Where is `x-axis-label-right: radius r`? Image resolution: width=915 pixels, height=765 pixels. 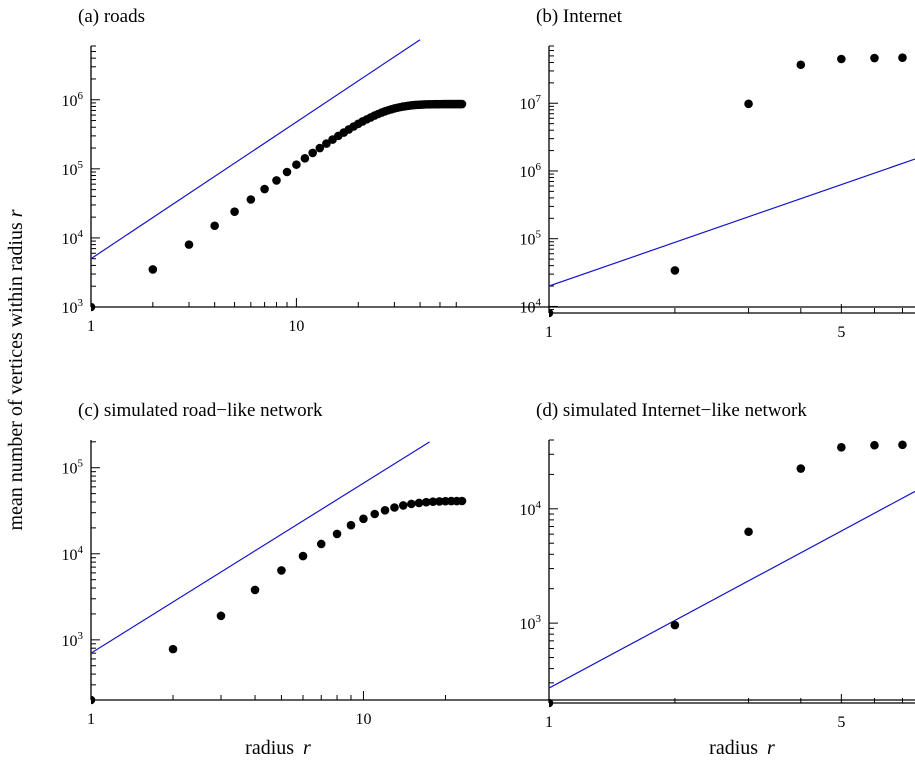
x-axis-label-right: radius r is located at coordinates (742, 748).